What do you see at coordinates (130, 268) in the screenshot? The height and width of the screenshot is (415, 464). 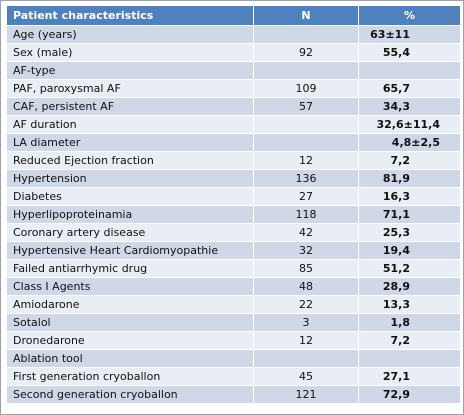 I see `row-label: Failed antiarrhymic drug` at bounding box center [130, 268].